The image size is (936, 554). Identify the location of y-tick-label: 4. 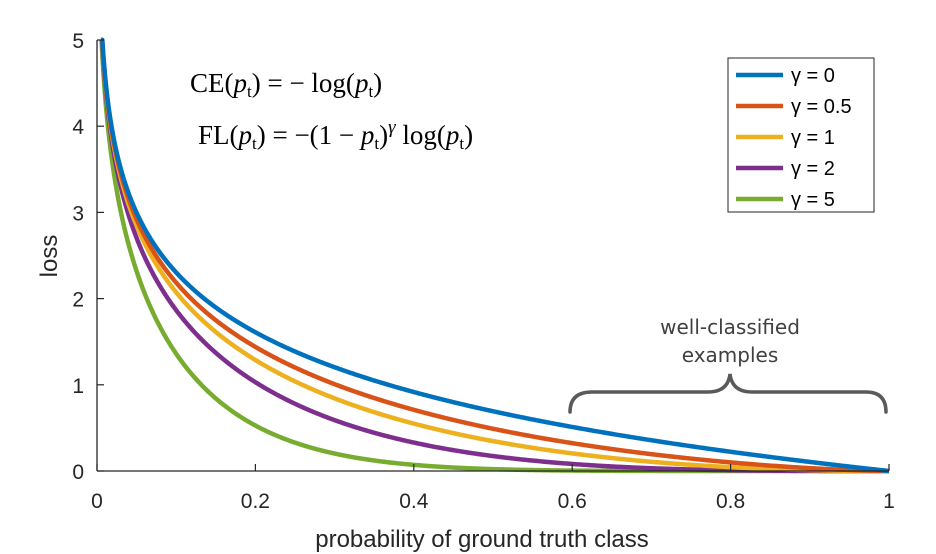
(78, 127).